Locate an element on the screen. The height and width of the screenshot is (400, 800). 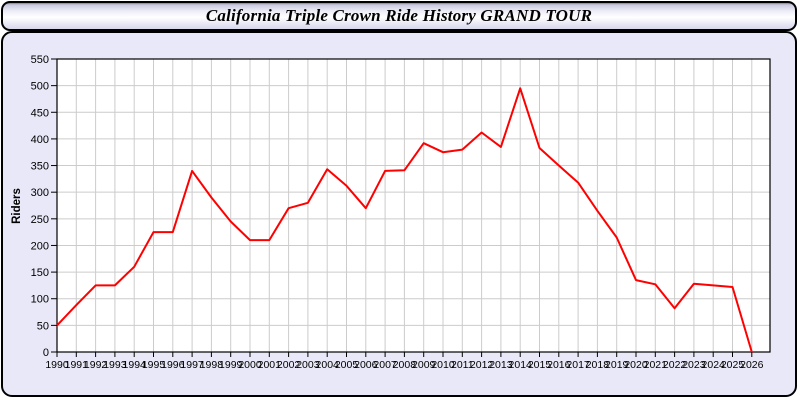
x-tick-label-2008: 2008 is located at coordinates (405, 365).